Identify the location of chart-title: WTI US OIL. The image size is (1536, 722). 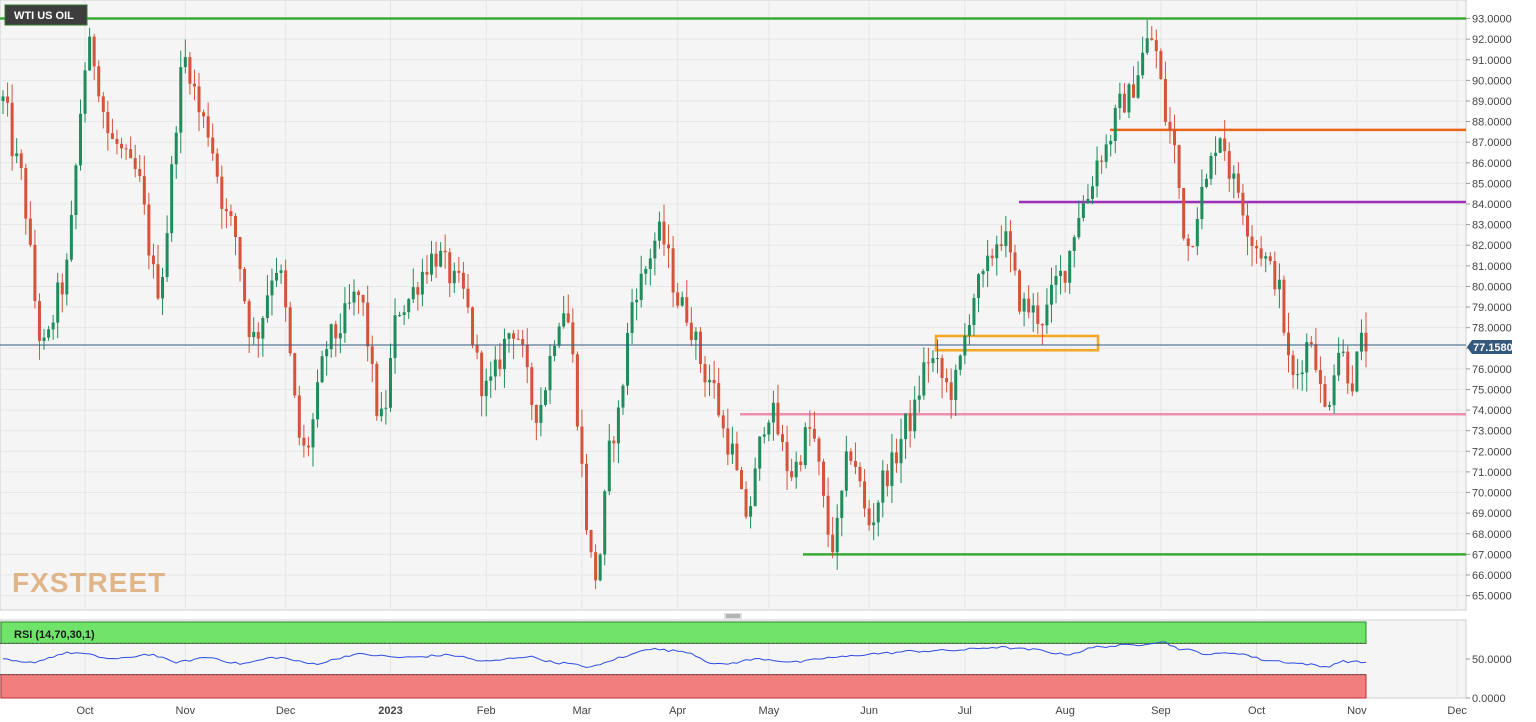
(44, 16).